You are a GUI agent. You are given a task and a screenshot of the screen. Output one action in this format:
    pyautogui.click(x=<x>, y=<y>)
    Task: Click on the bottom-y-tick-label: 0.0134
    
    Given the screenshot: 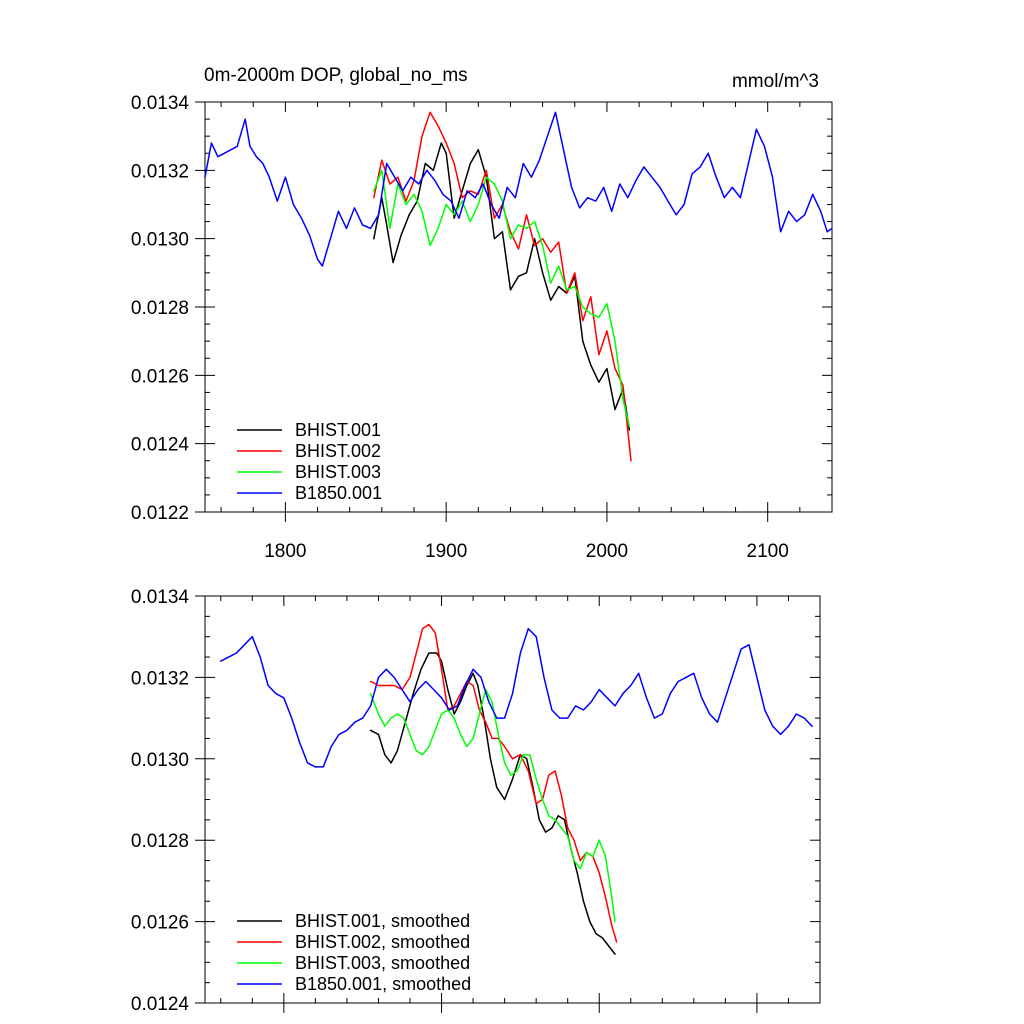 What is the action you would take?
    pyautogui.click(x=160, y=597)
    